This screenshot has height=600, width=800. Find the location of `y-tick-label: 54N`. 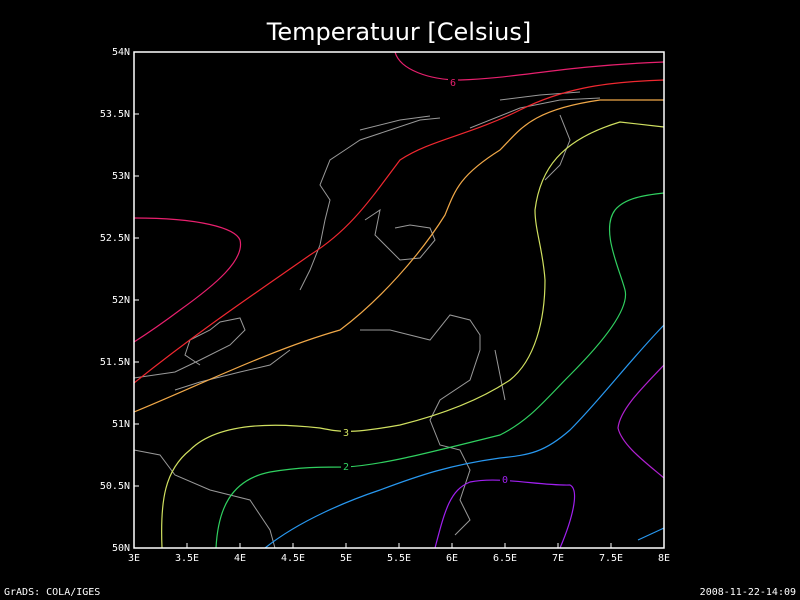

y-tick-label: 54N is located at coordinates (121, 52).